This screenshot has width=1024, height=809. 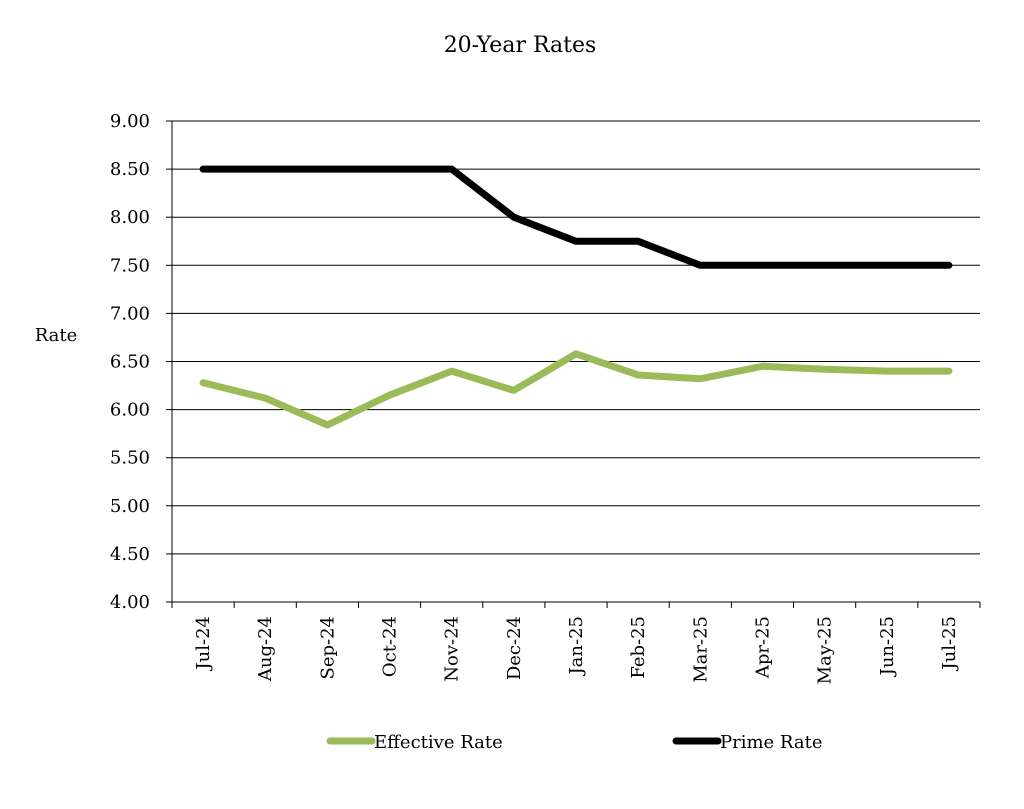 I want to click on x-tick-label: Oct-24, so click(x=390, y=646).